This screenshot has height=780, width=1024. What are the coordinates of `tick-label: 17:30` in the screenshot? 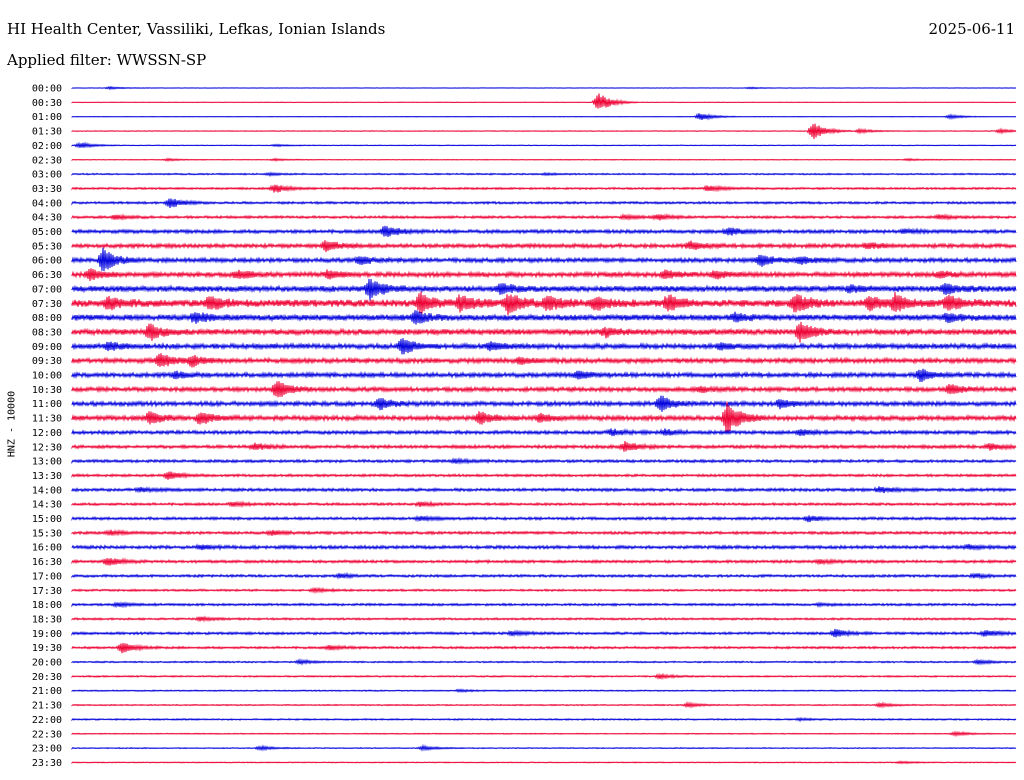 It's located at (47, 591).